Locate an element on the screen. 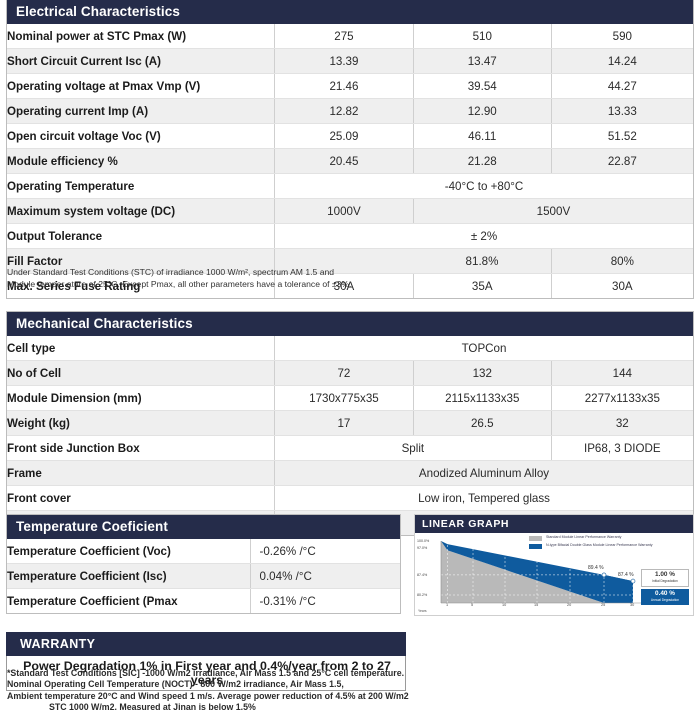 This screenshot has width=700, height=713. row-value: 1730x775x35 is located at coordinates (344, 398).